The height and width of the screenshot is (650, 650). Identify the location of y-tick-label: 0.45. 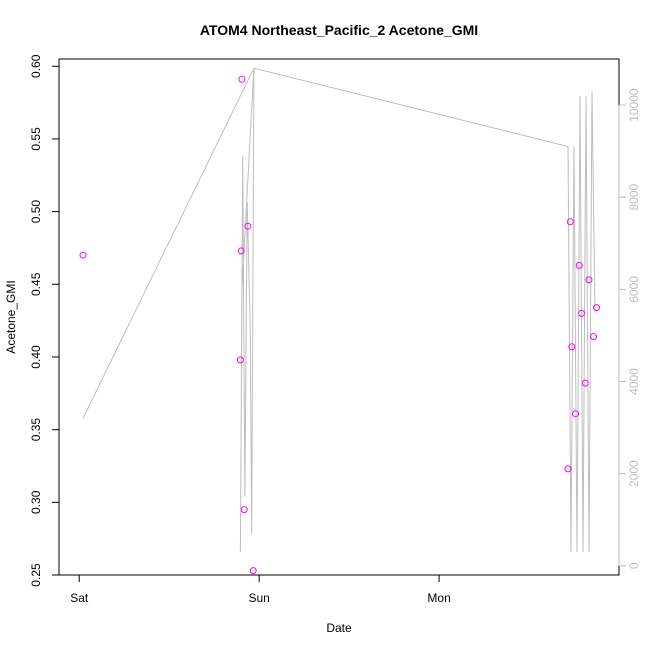
(36, 284).